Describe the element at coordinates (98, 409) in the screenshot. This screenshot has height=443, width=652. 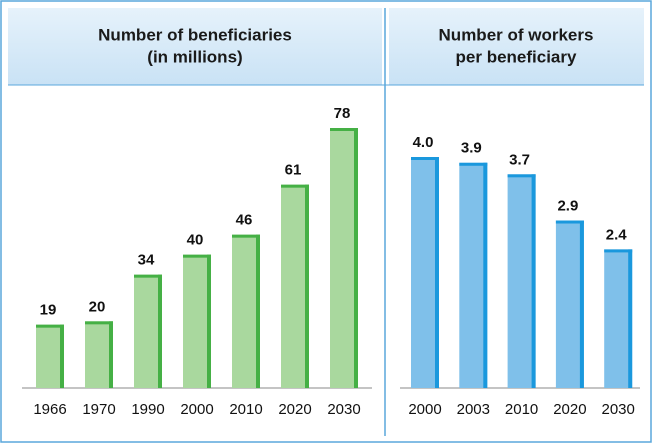
I see `x-tick-label: 1970` at that location.